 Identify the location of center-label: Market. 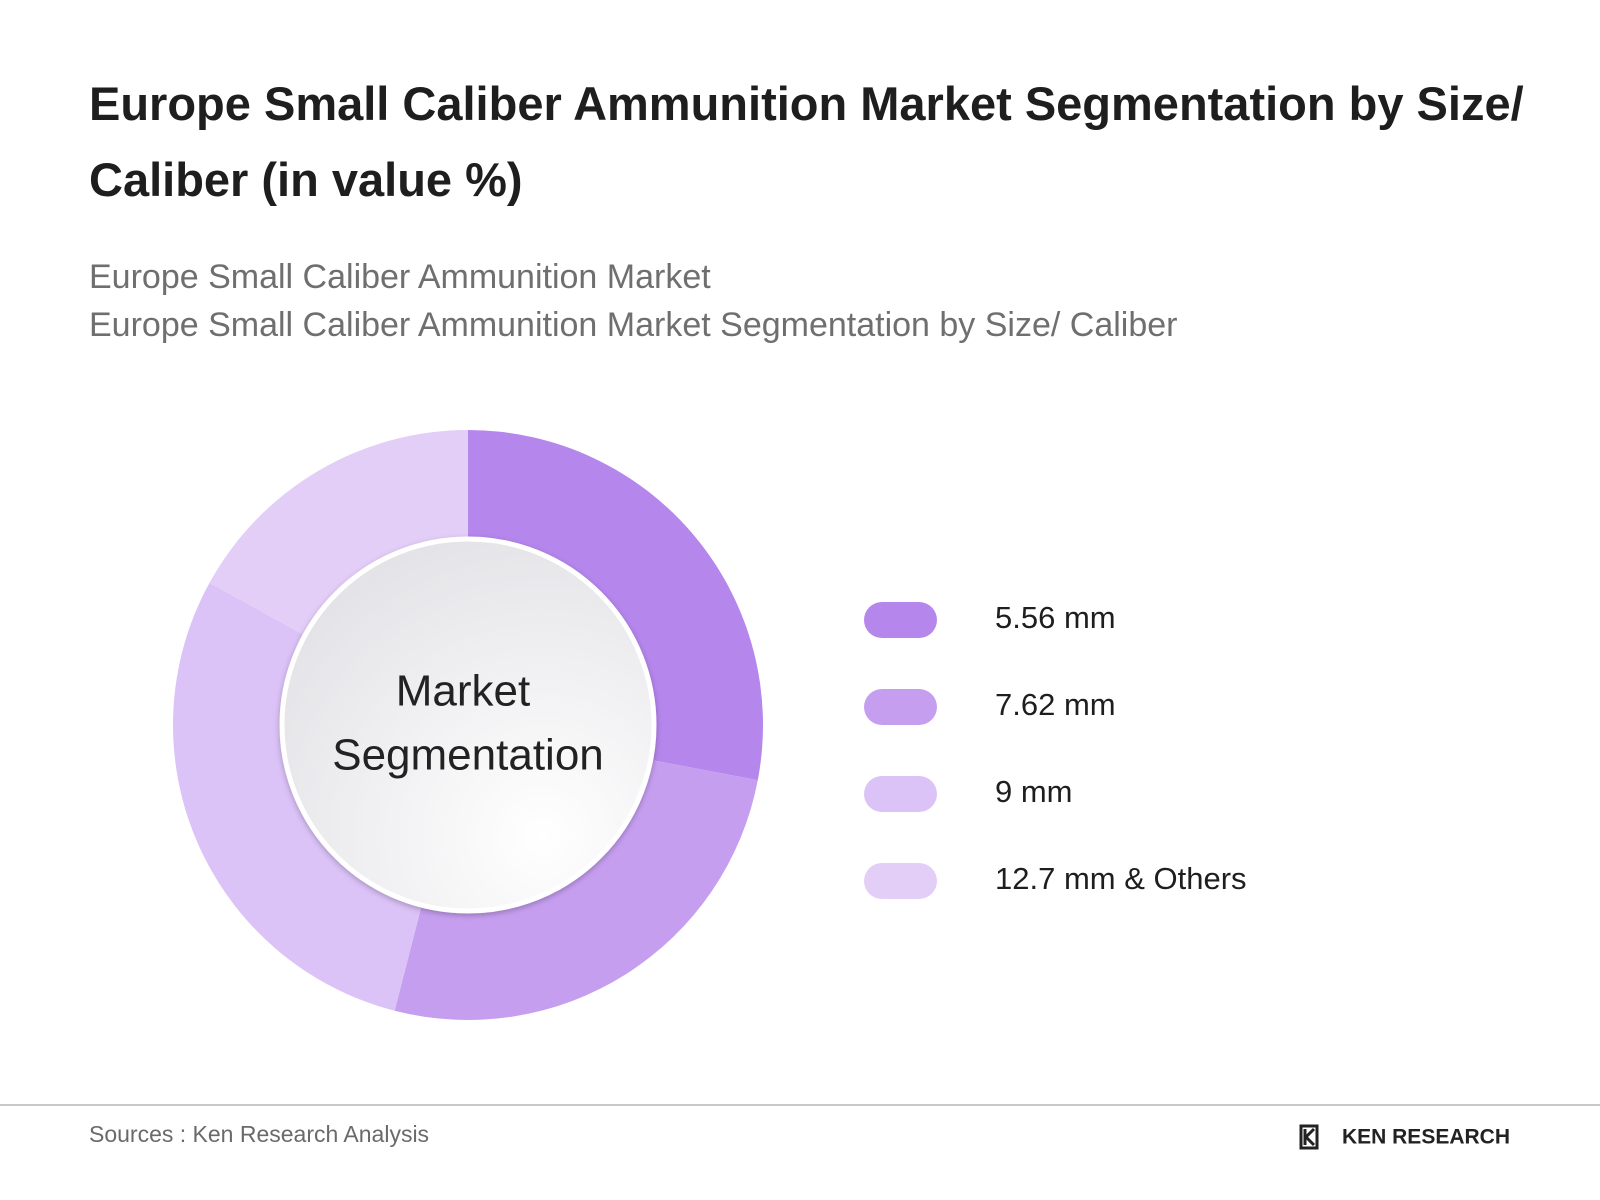
(463, 691).